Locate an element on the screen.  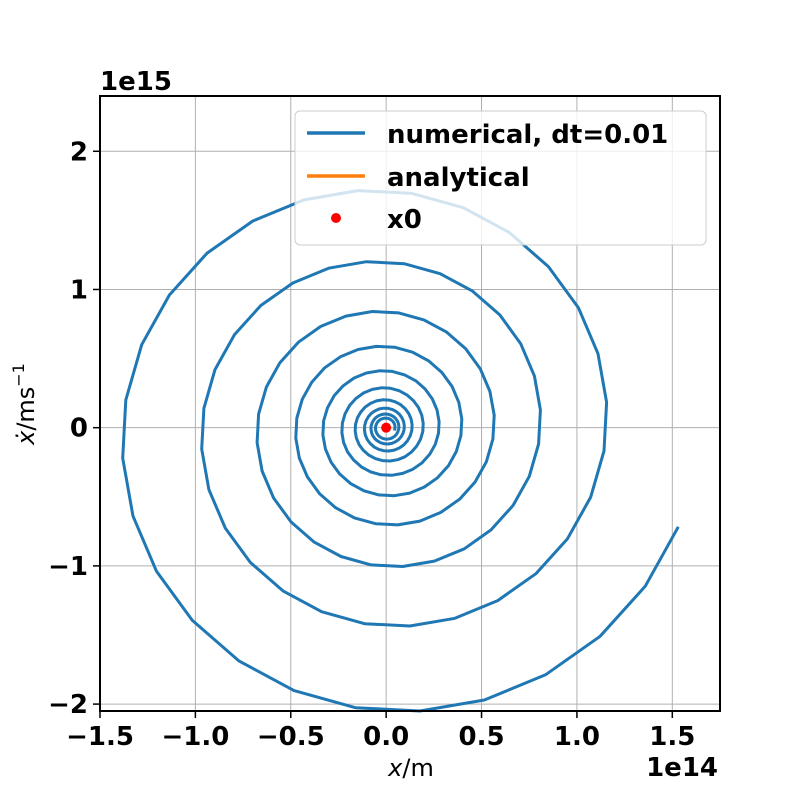
legend-label-x0: x0 is located at coordinates (404, 220).